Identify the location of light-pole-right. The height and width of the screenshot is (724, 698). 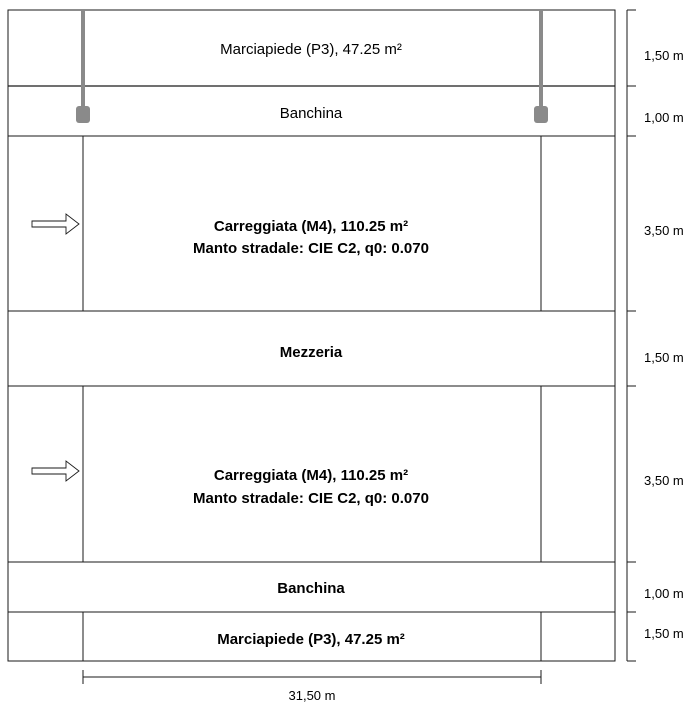
(541, 66).